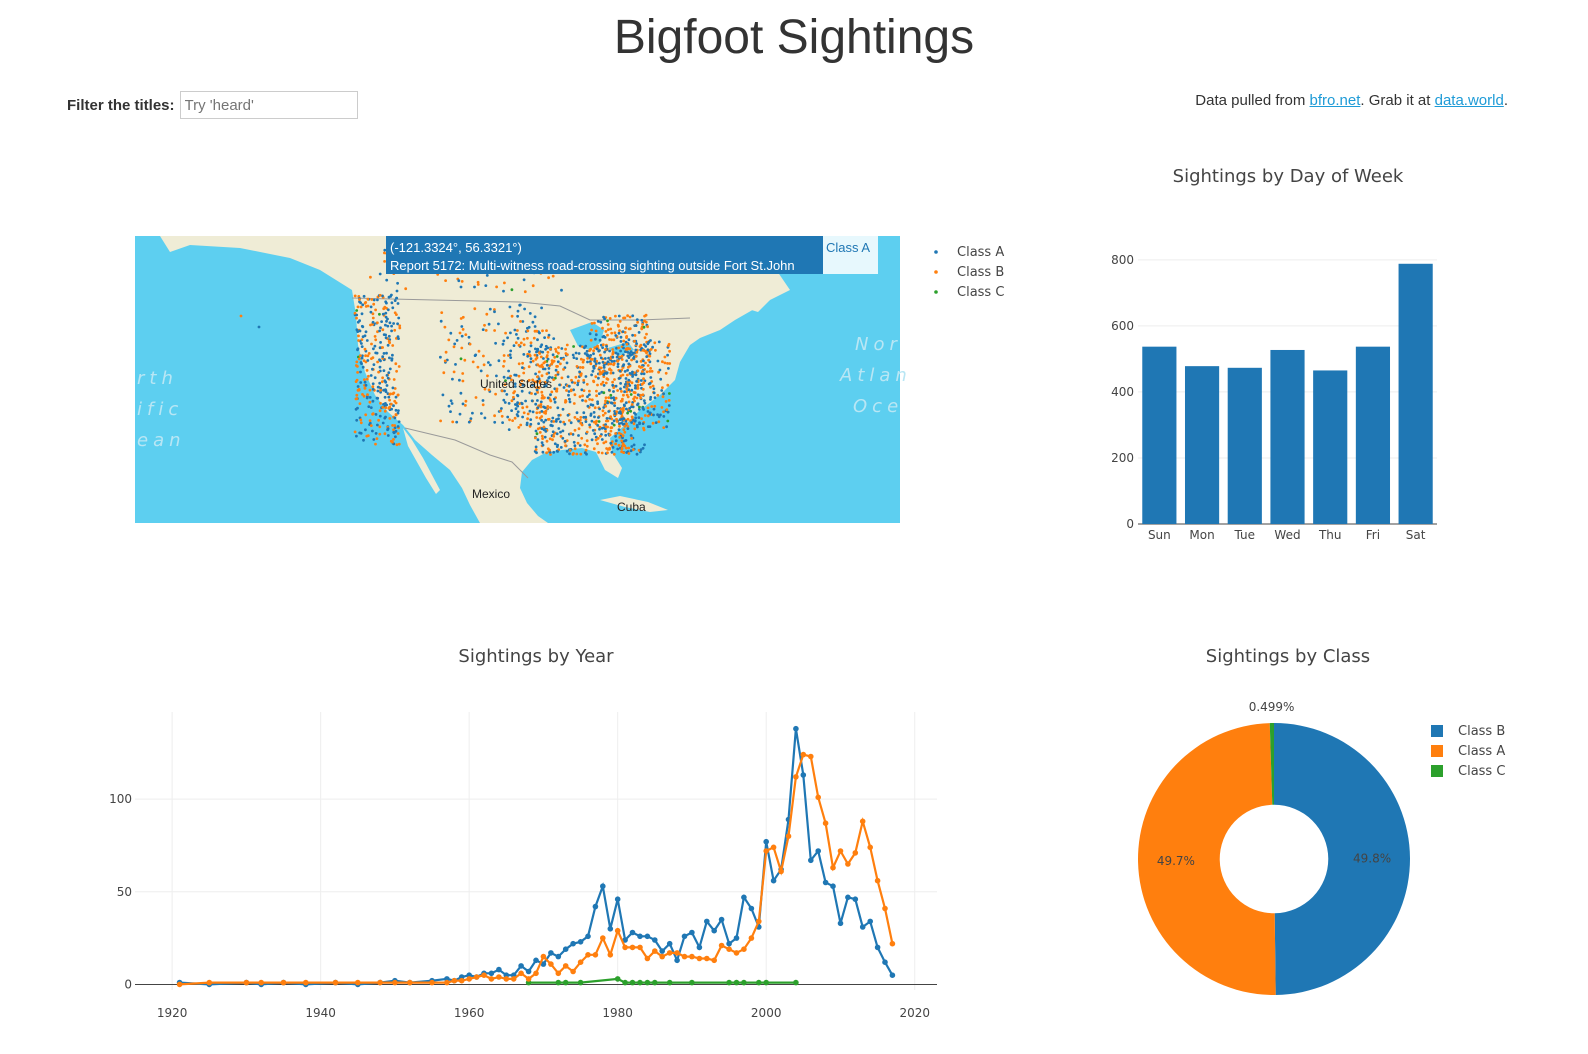 The image size is (1588, 1054). What do you see at coordinates (1373, 535) in the screenshot?
I see `day-chart-x-tick: Fri` at bounding box center [1373, 535].